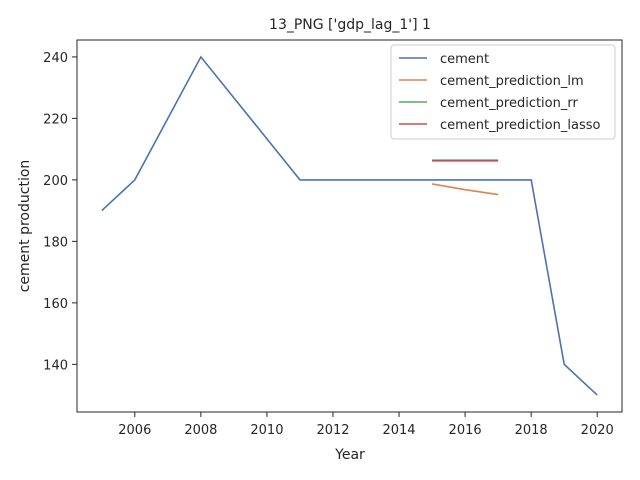 The height and width of the screenshot is (480, 640). Describe the element at coordinates (520, 125) in the screenshot. I see `legend-label: cement_prediction_lasso` at that location.